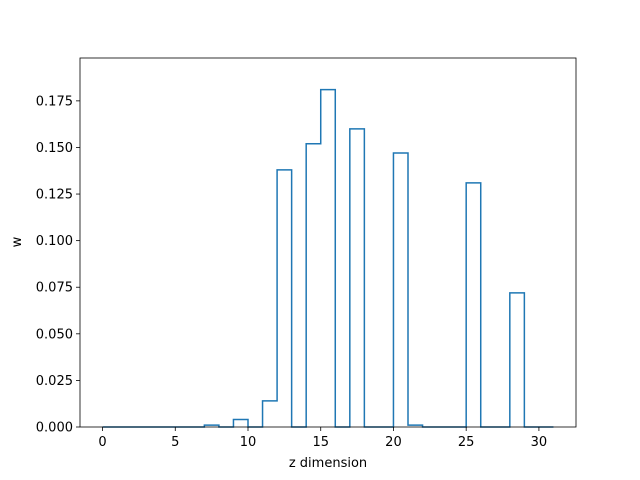 The width and height of the screenshot is (640, 480). Describe the element at coordinates (58, 265) in the screenshot. I see `y-axis: 0.000 0.025 0.050 0.075 0.100 0.125 0.150 0.175` at that location.